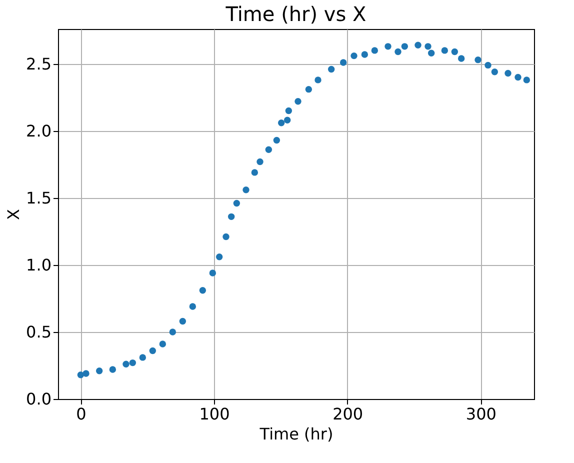 The image size is (574, 463). Describe the element at coordinates (296, 434) in the screenshot. I see `x-axis-title: Time (hr)` at that location.